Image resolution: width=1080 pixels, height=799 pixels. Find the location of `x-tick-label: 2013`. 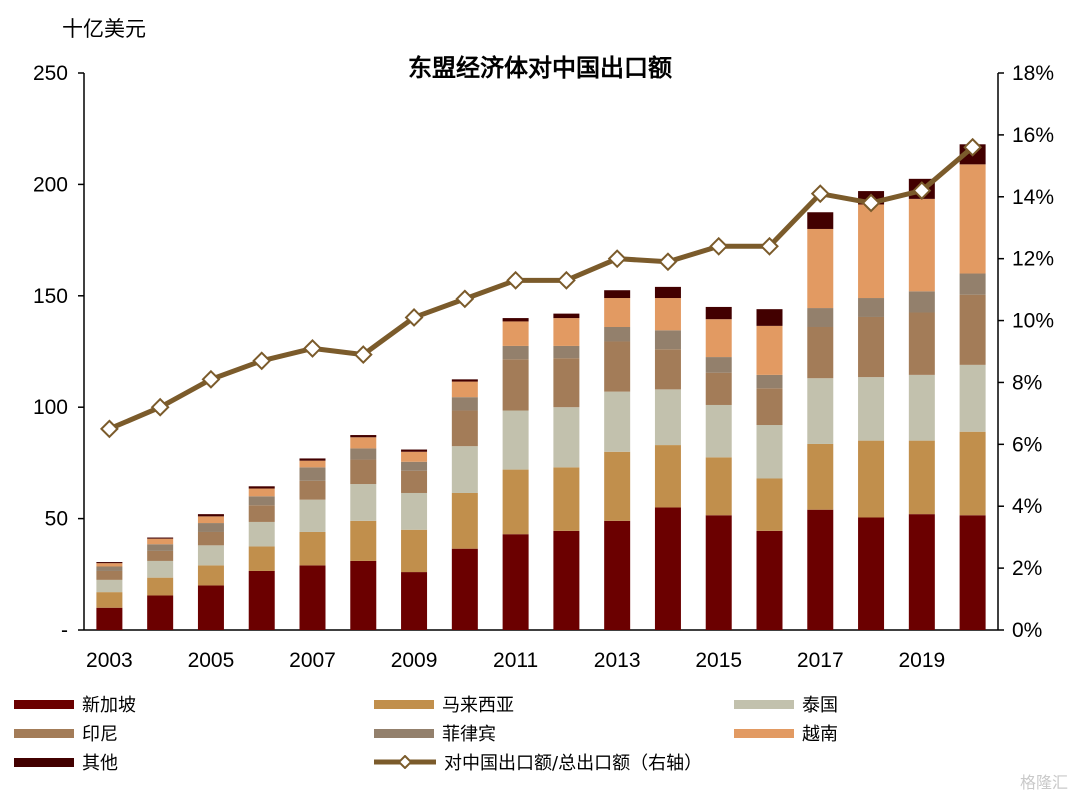

x-tick-label: 2013 is located at coordinates (617, 660).